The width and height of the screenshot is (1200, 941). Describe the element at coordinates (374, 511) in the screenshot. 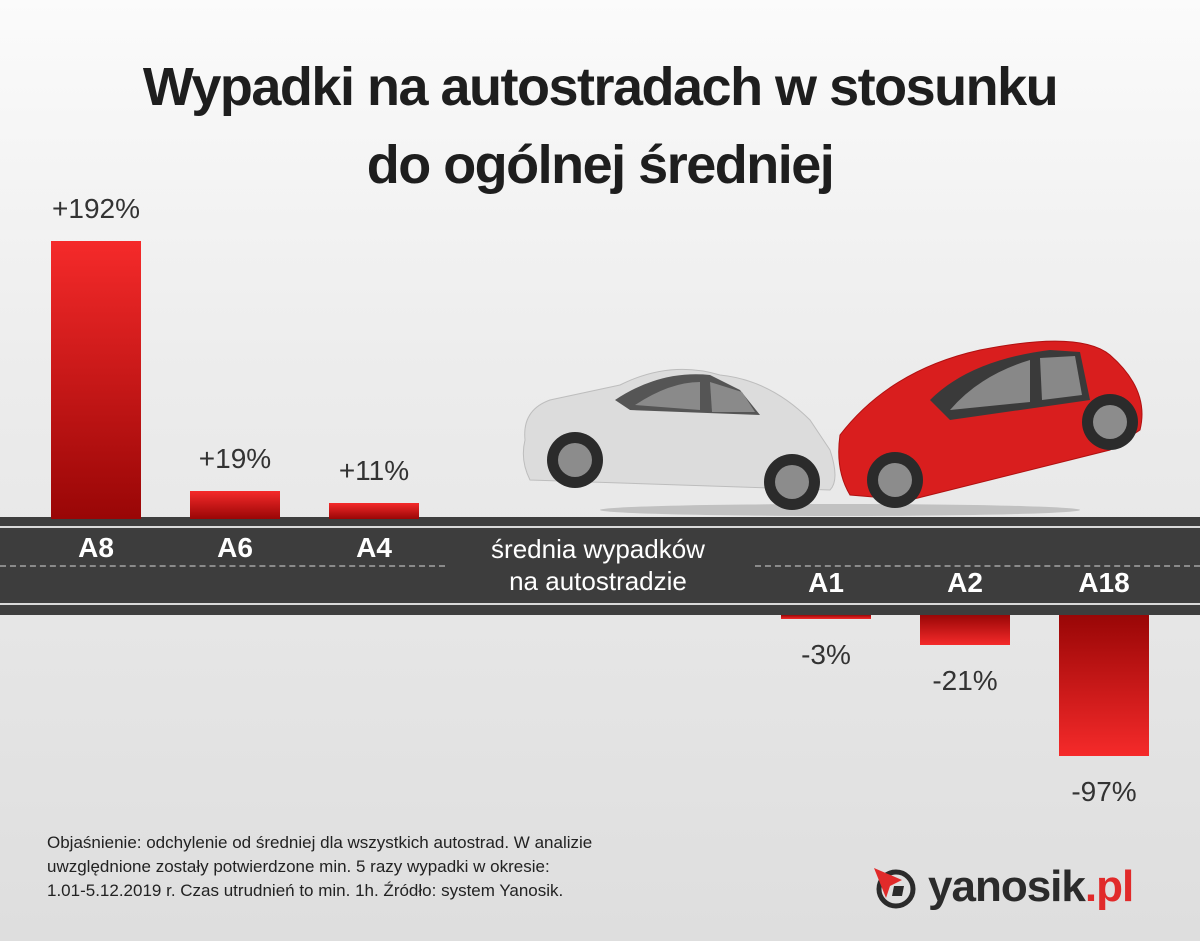

I see `bar-a4` at that location.